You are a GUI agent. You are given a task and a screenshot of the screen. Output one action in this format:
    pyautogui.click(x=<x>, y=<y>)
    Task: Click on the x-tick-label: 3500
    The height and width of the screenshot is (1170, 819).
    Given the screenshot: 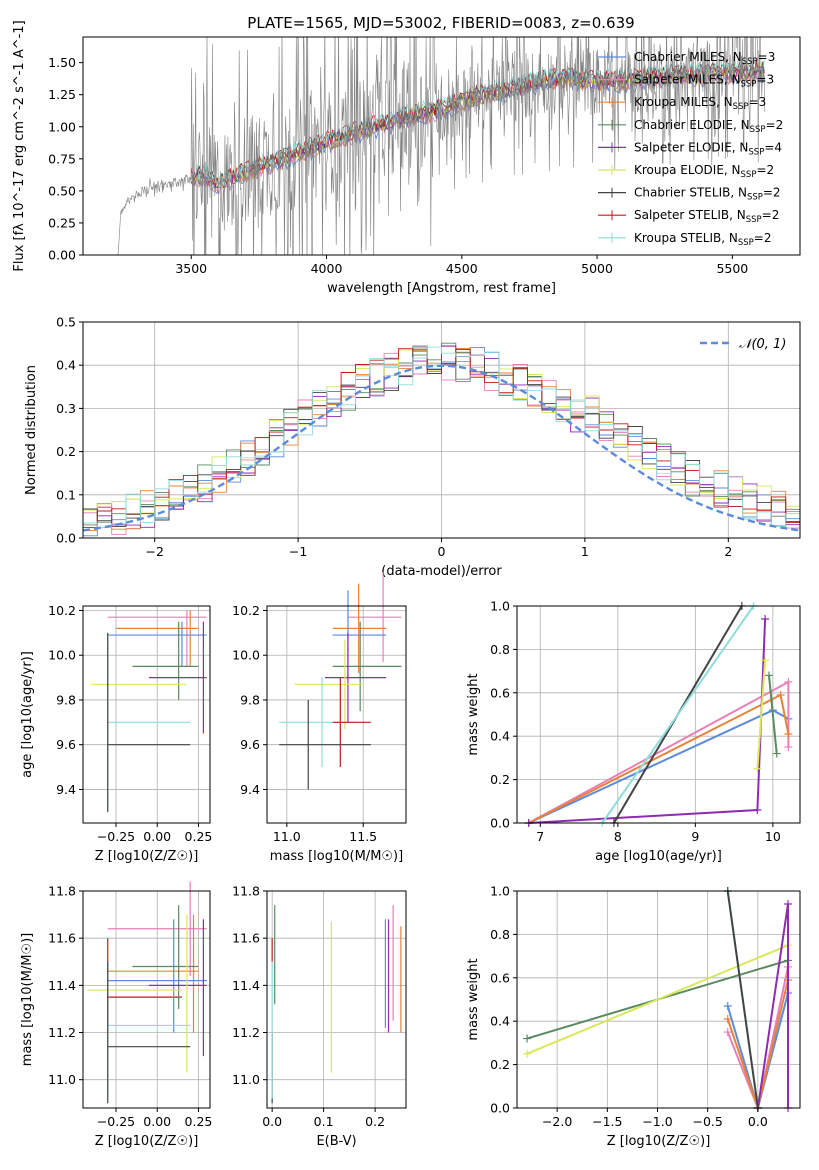 What is the action you would take?
    pyautogui.click(x=191, y=268)
    